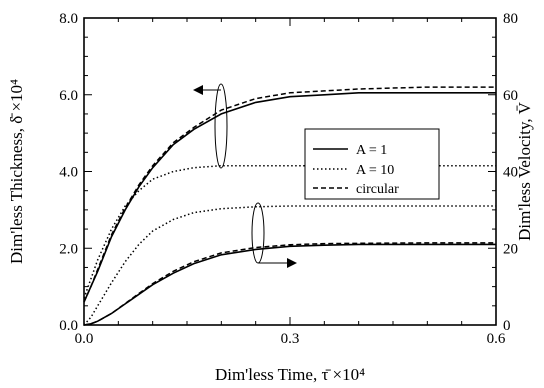  I want to click on y-right-tick-label: 60, so click(510, 96).